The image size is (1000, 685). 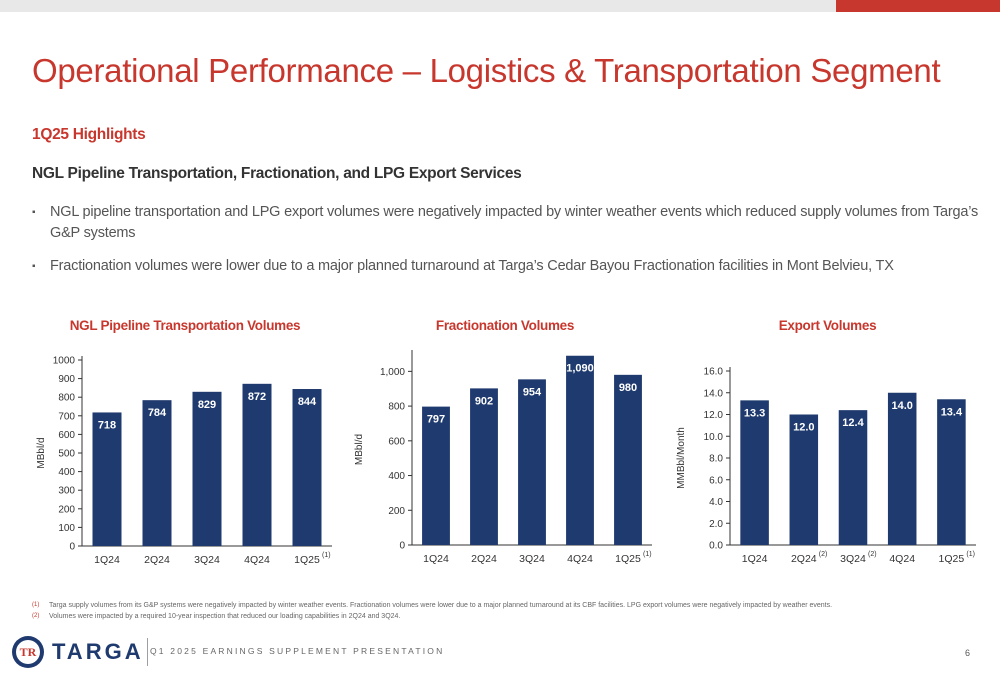 What do you see at coordinates (392, 372) in the screenshot?
I see `y-tick-label: 1,000` at bounding box center [392, 372].